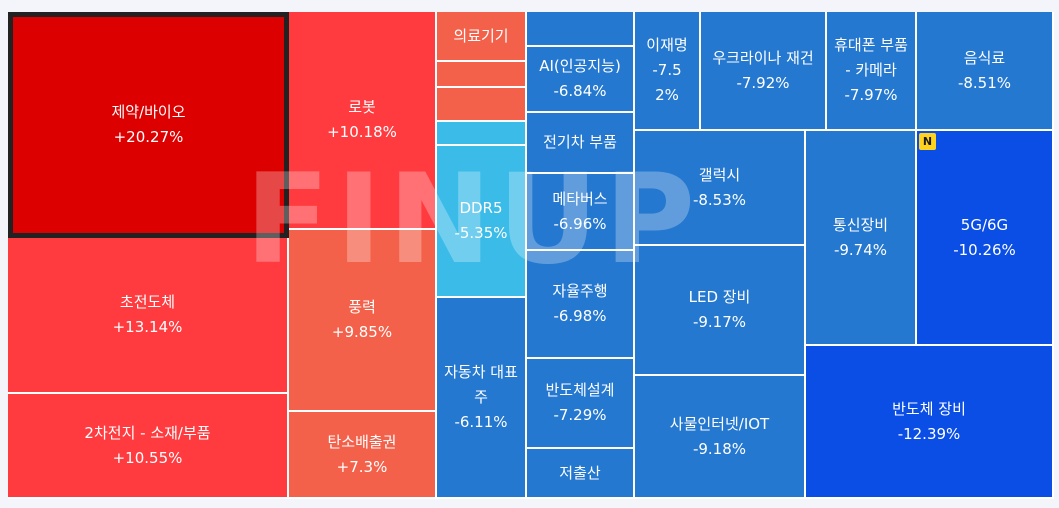  I want to click on tile-name: DDR5, so click(481, 208).